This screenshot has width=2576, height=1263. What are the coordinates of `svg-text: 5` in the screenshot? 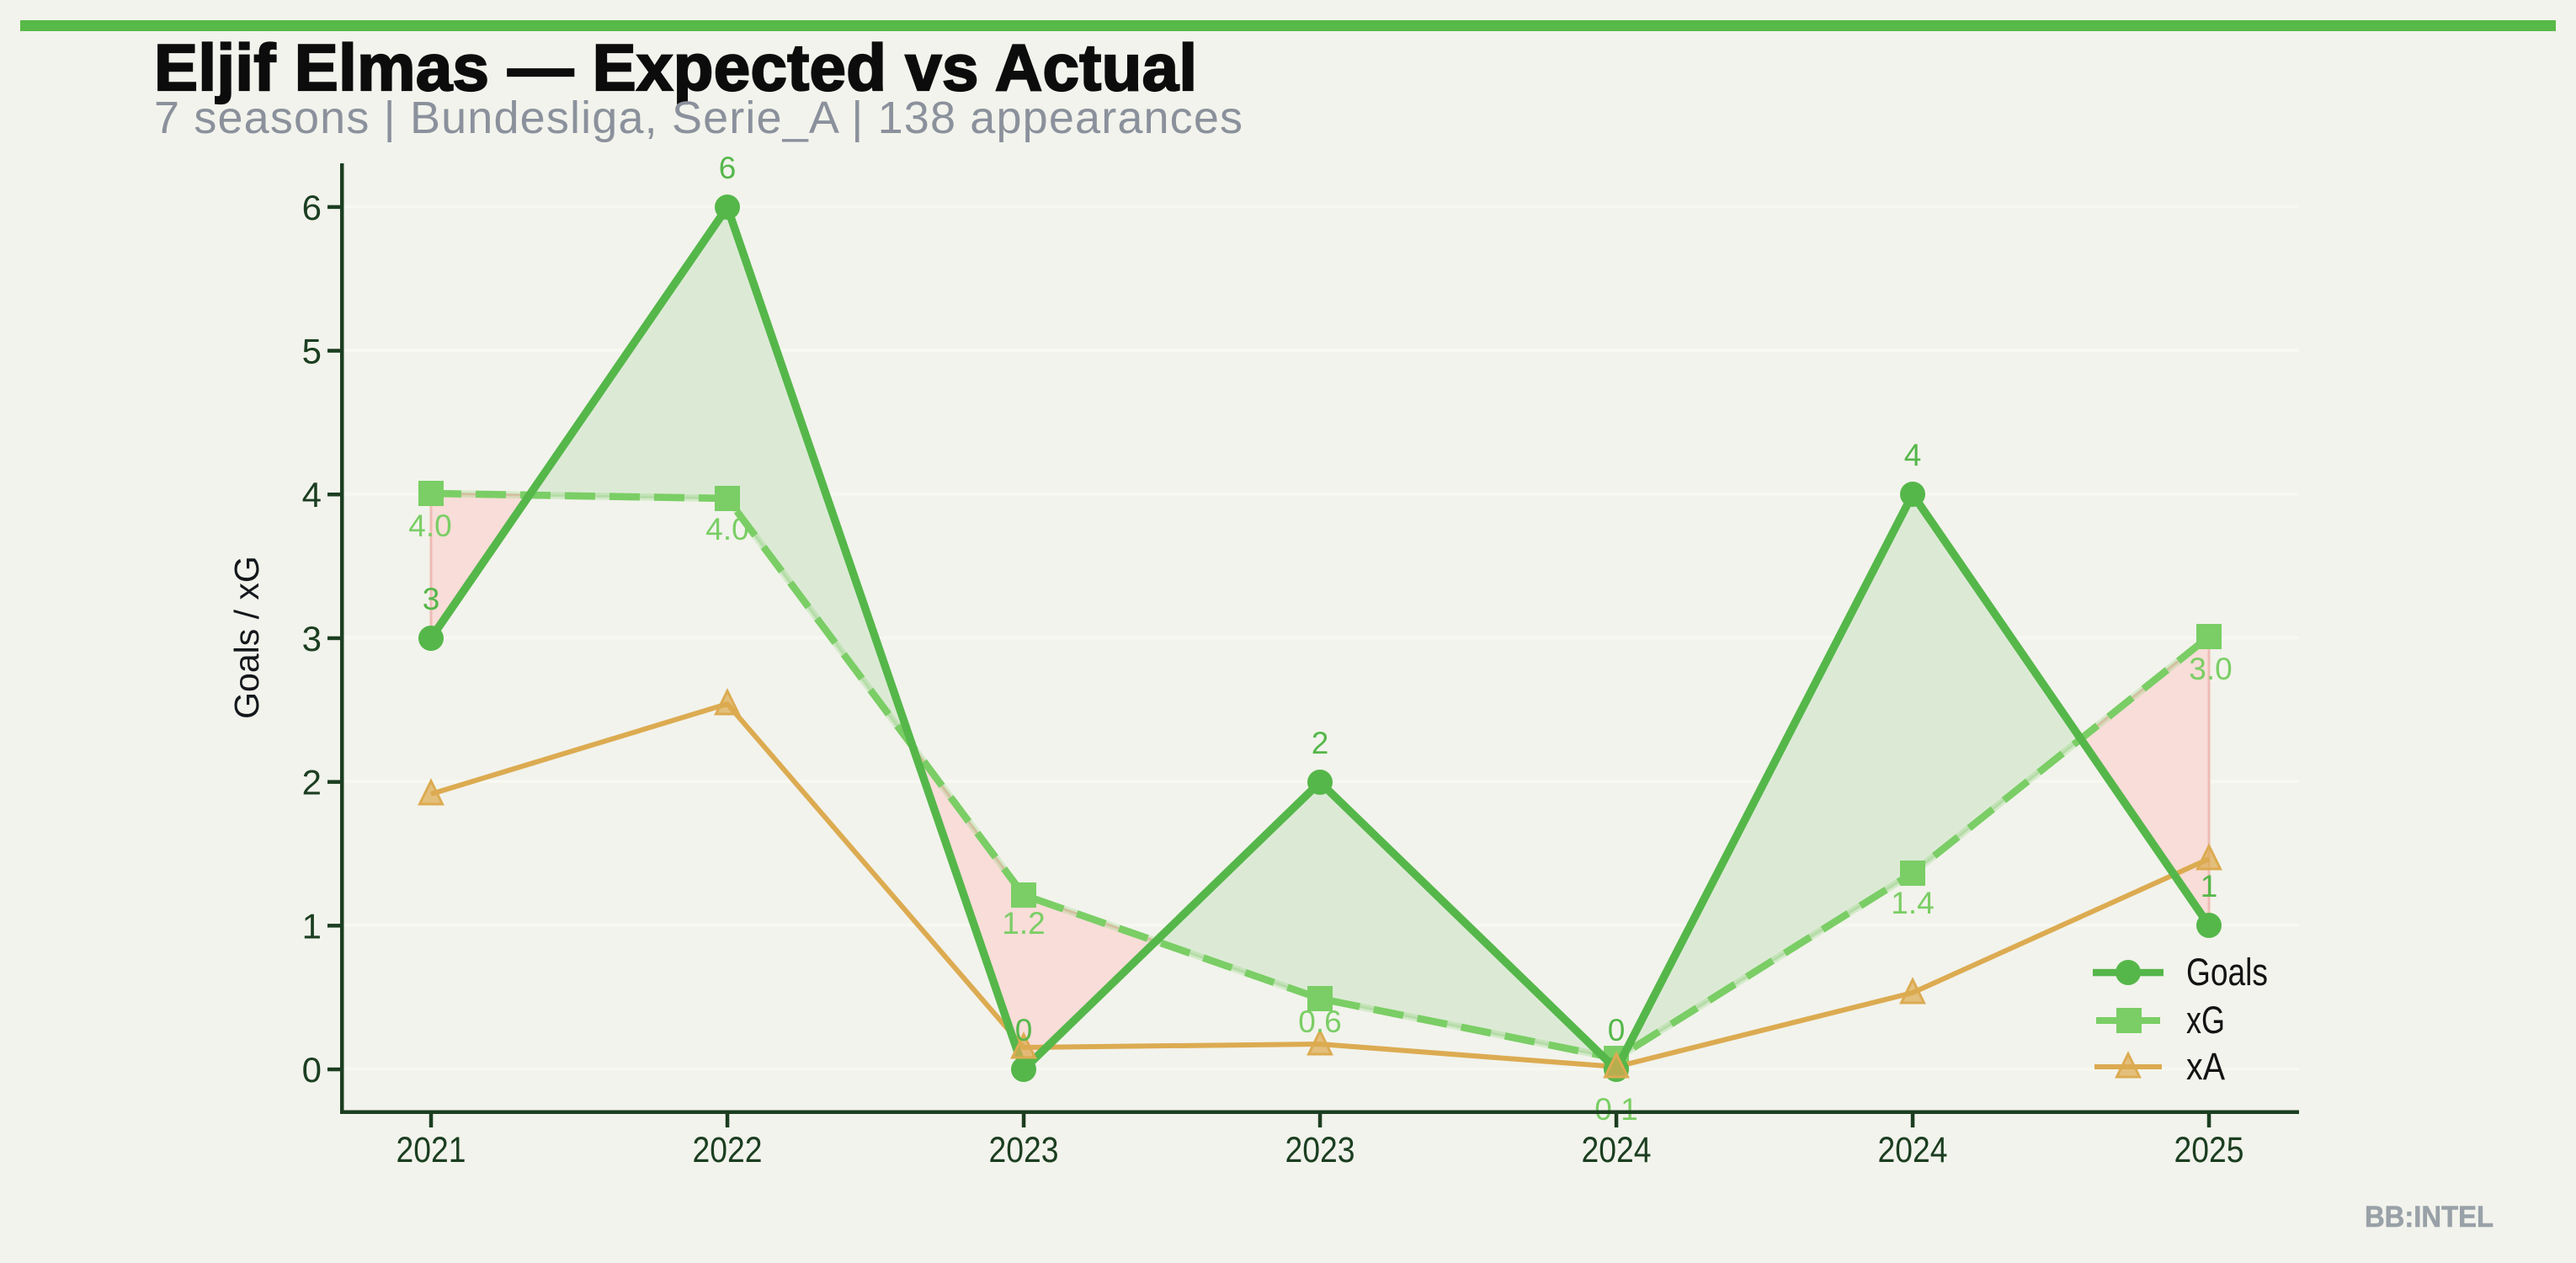 It's located at (312, 351).